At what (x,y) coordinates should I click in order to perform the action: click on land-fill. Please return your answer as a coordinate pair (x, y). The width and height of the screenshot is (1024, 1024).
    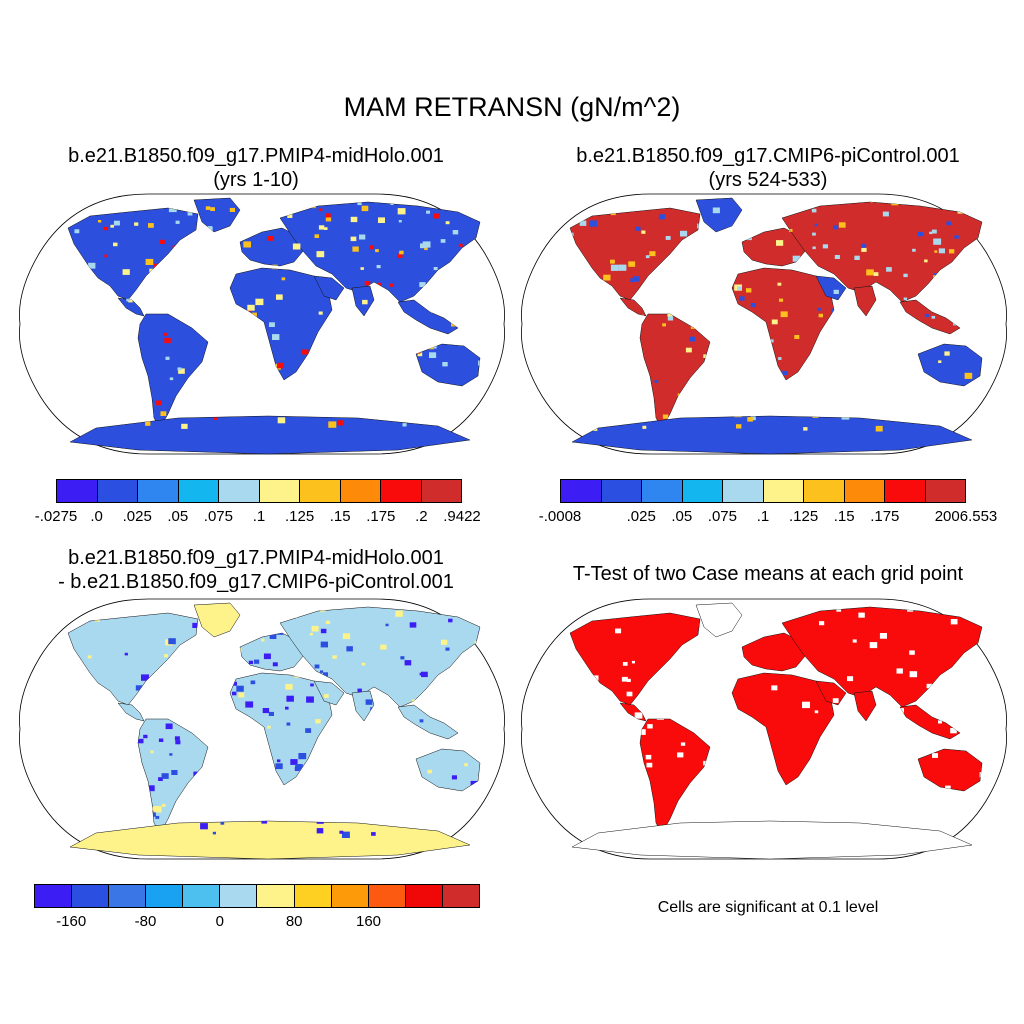
    Looking at the image, I should click on (274, 326).